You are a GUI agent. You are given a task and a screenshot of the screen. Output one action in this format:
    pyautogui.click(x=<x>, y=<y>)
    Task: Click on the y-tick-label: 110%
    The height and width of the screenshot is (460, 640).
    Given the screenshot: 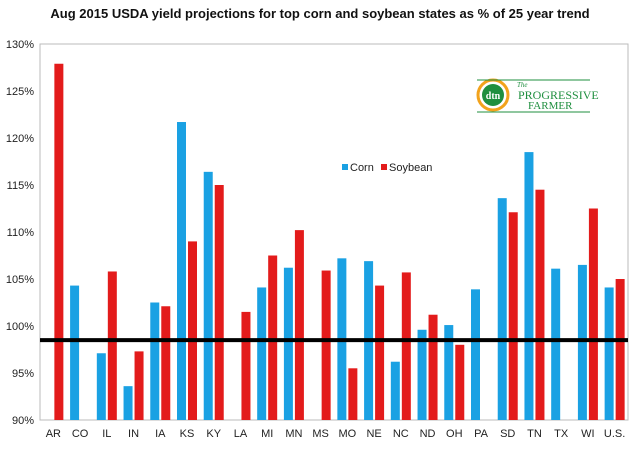 What is the action you would take?
    pyautogui.click(x=21, y=233)
    